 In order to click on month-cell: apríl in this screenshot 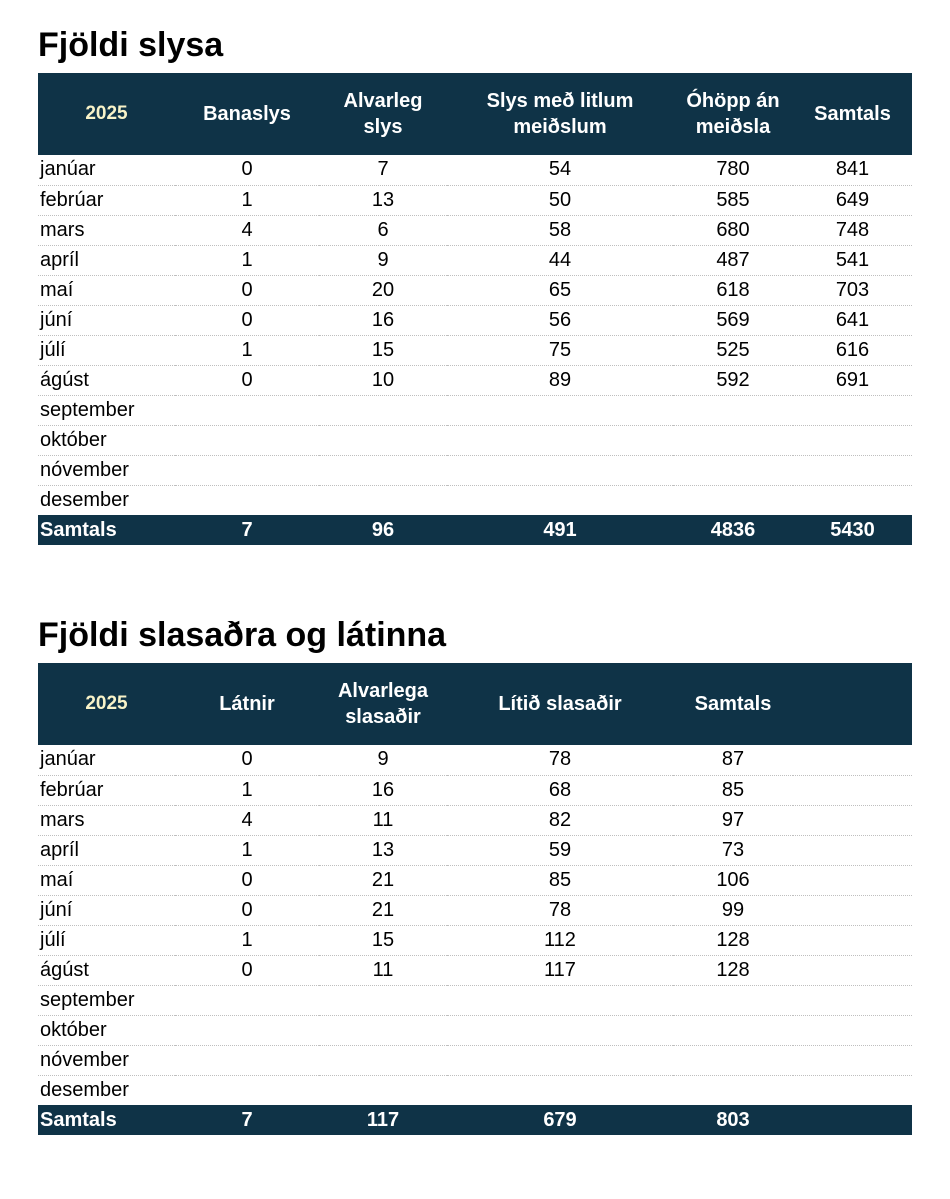, I will do `click(106, 260)`.